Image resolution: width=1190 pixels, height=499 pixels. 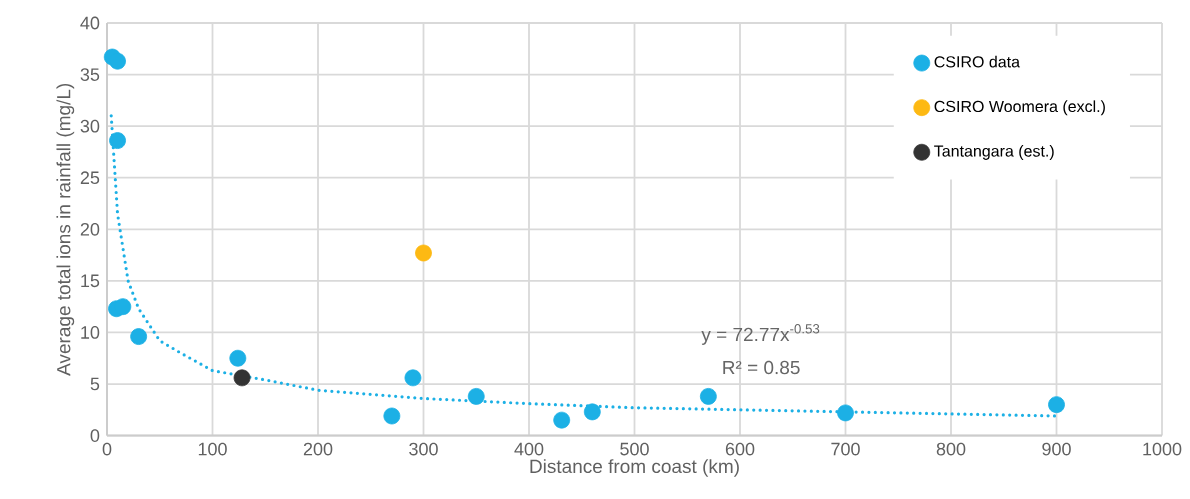 What do you see at coordinates (90, 281) in the screenshot?
I see `y-tick-label: 15` at bounding box center [90, 281].